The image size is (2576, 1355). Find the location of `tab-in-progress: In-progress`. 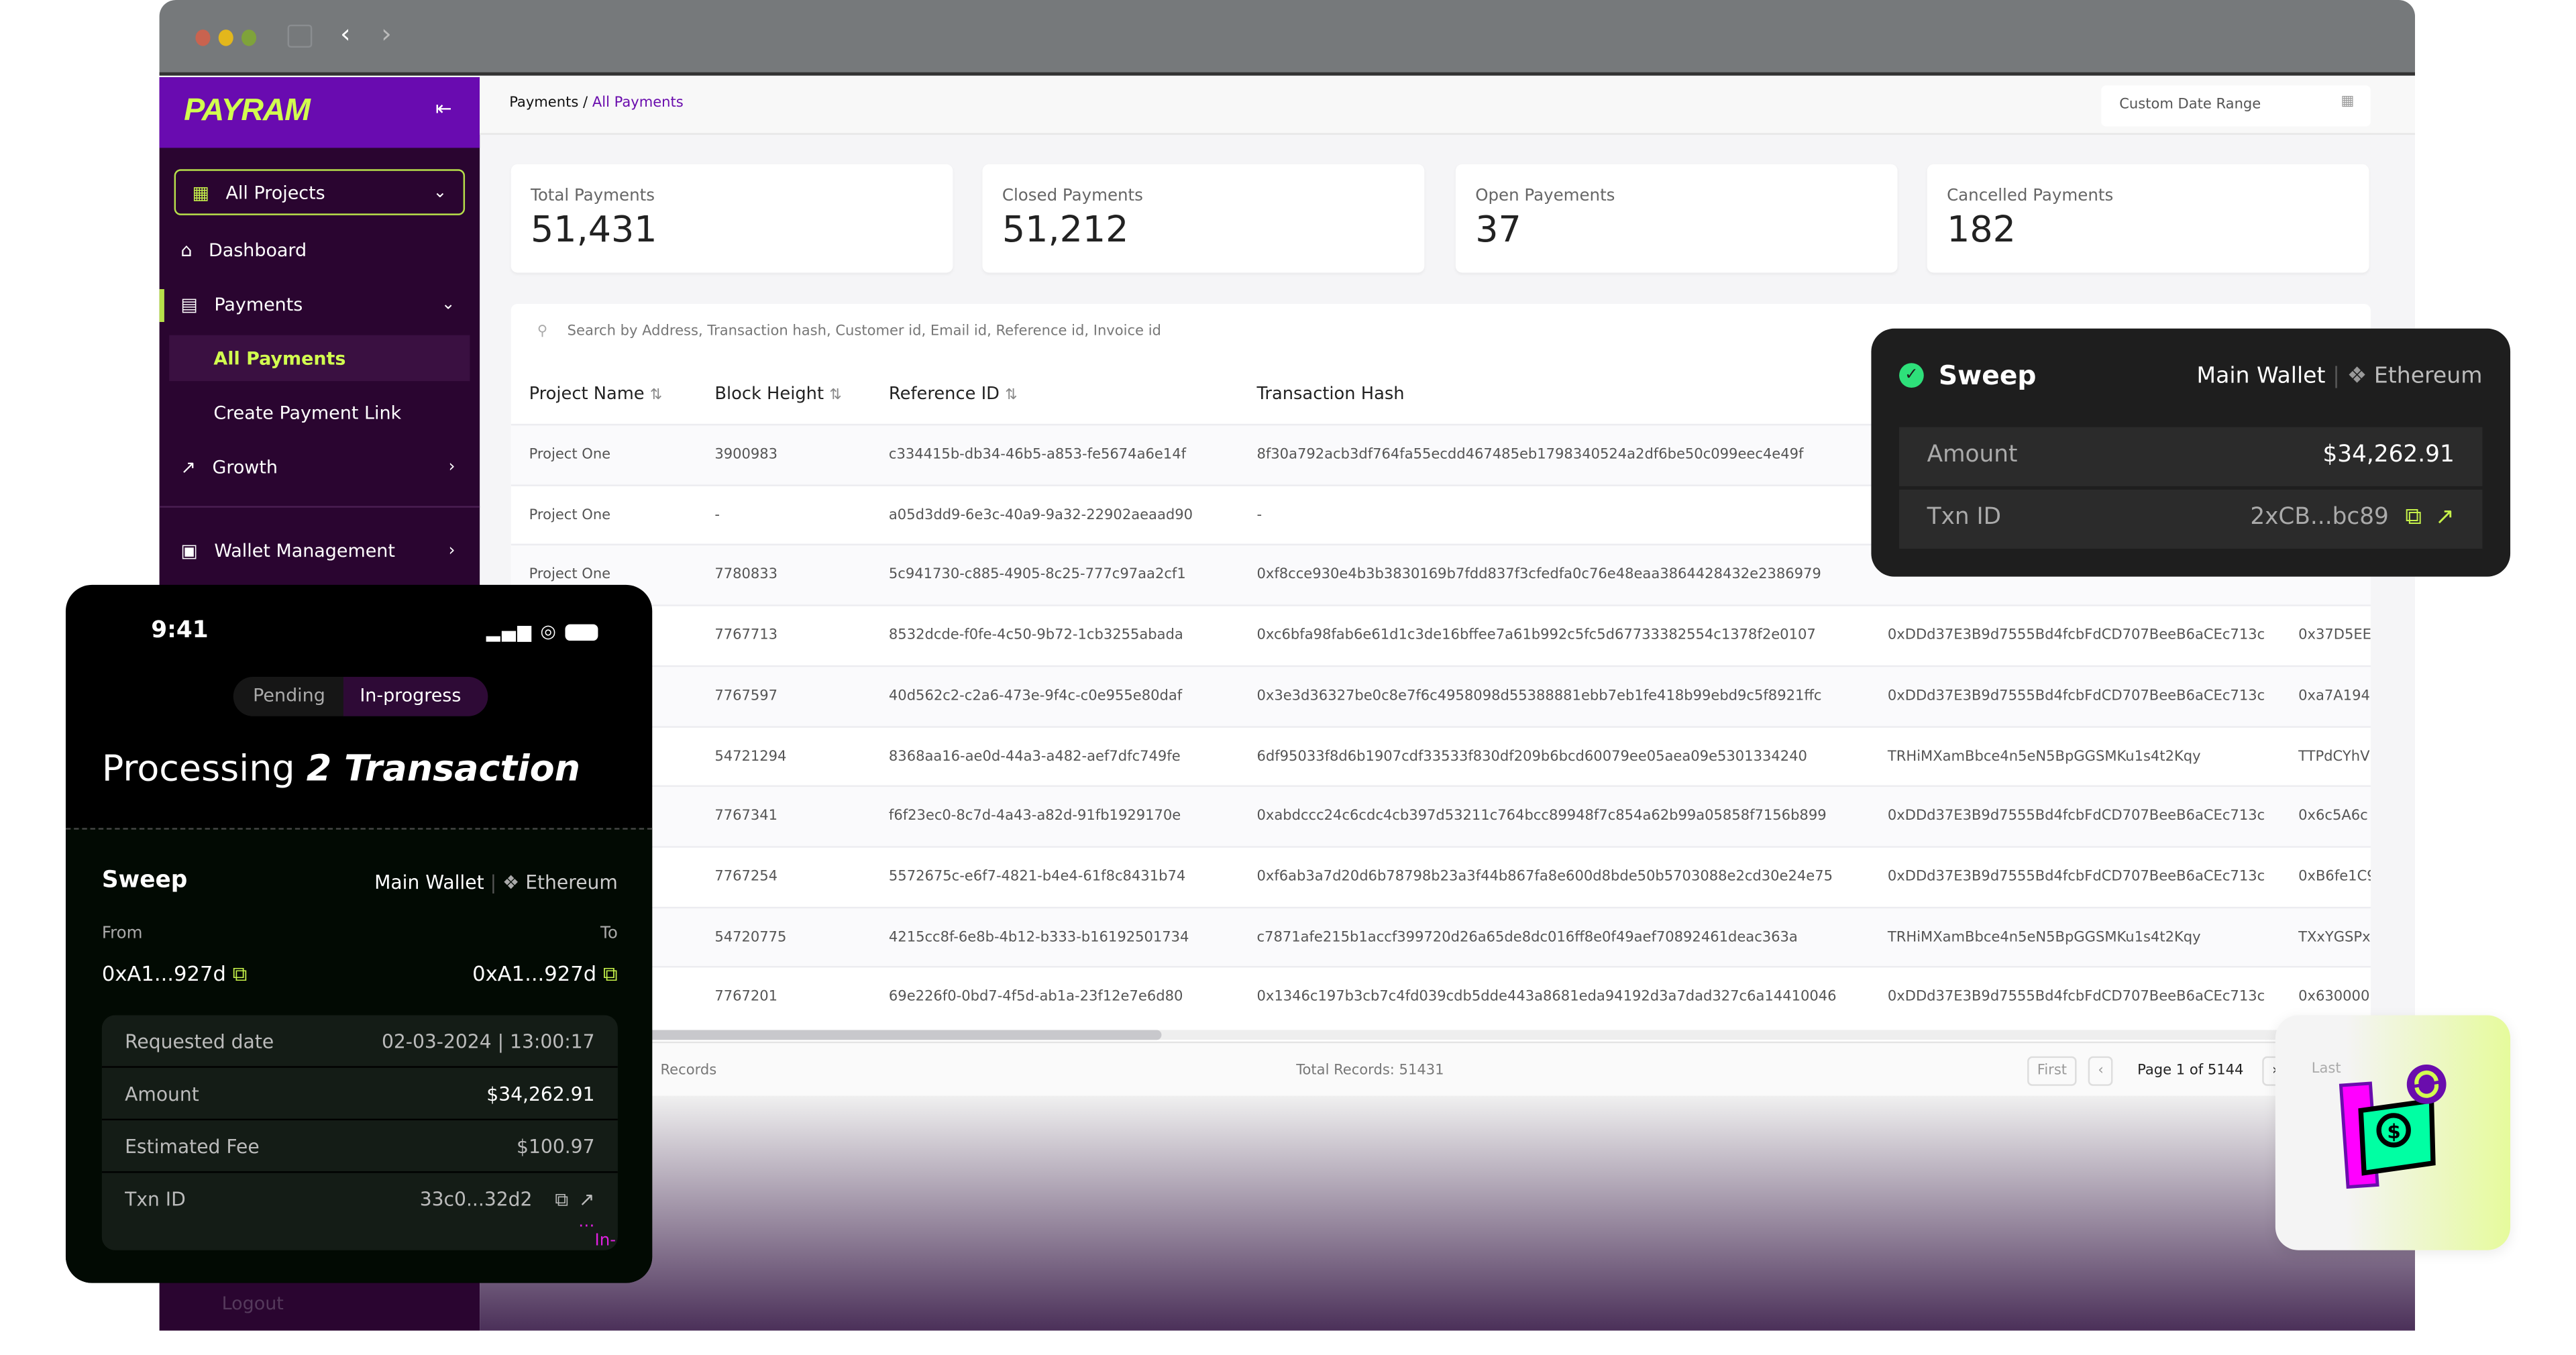

tab-in-progress: In-progress is located at coordinates (415, 696).